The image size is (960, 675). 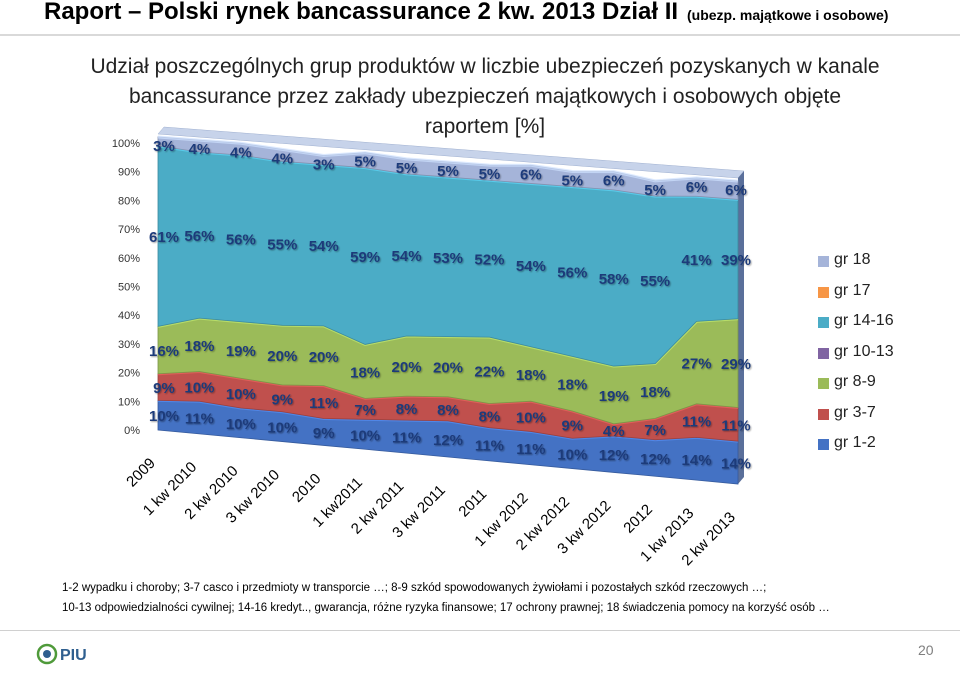 What do you see at coordinates (129, 316) in the screenshot?
I see `y-tick-label: 40%` at bounding box center [129, 316].